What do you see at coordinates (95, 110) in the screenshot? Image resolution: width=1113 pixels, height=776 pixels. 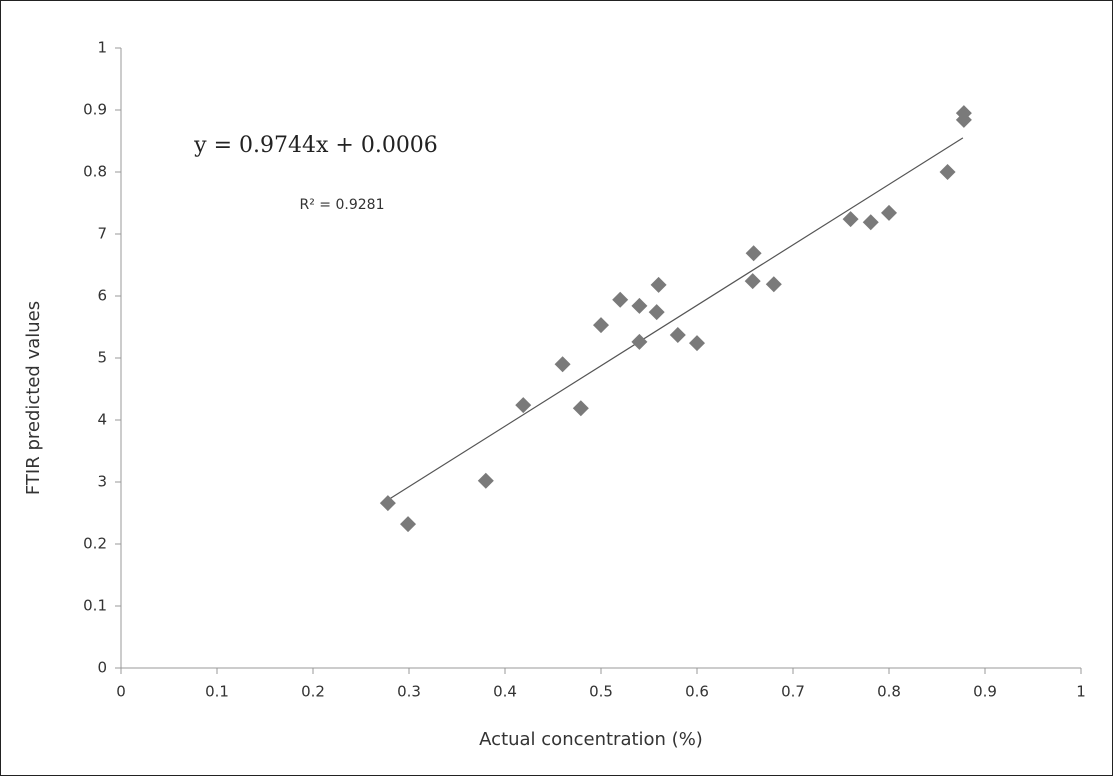 I see `y-tick-label: 0.9` at bounding box center [95, 110].